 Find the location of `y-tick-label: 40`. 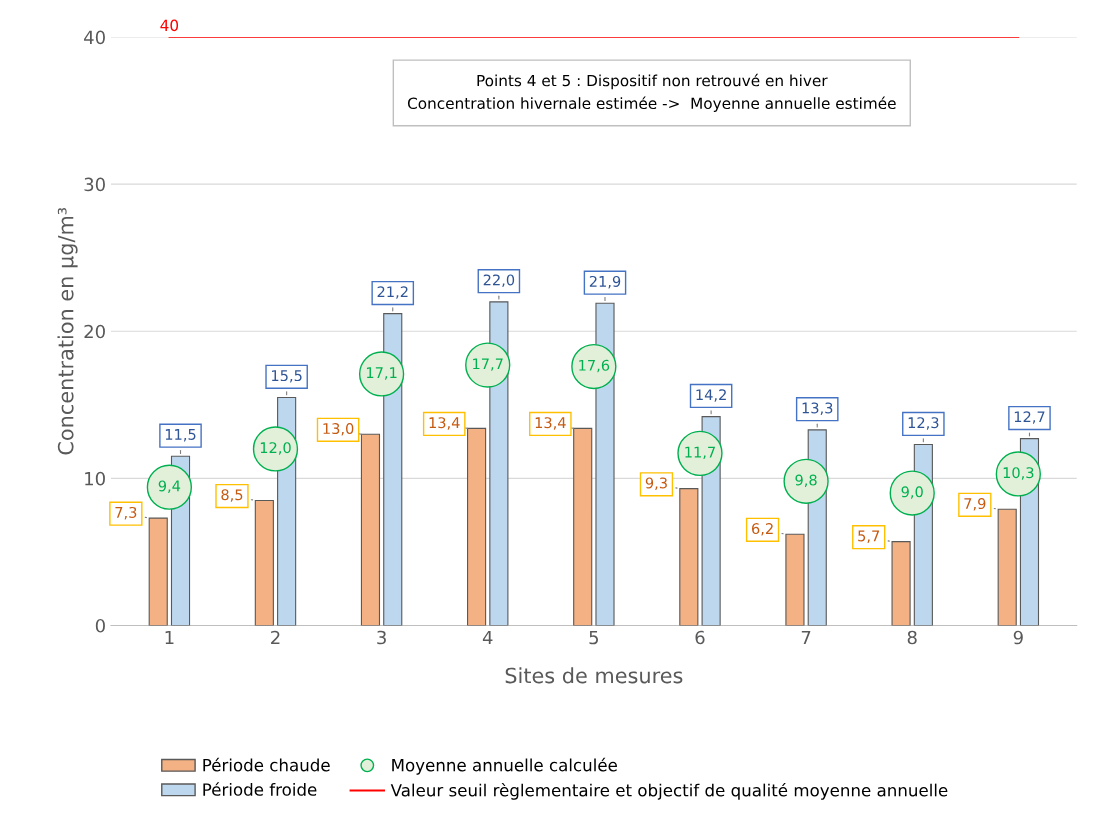

y-tick-label: 40 is located at coordinates (94, 37).